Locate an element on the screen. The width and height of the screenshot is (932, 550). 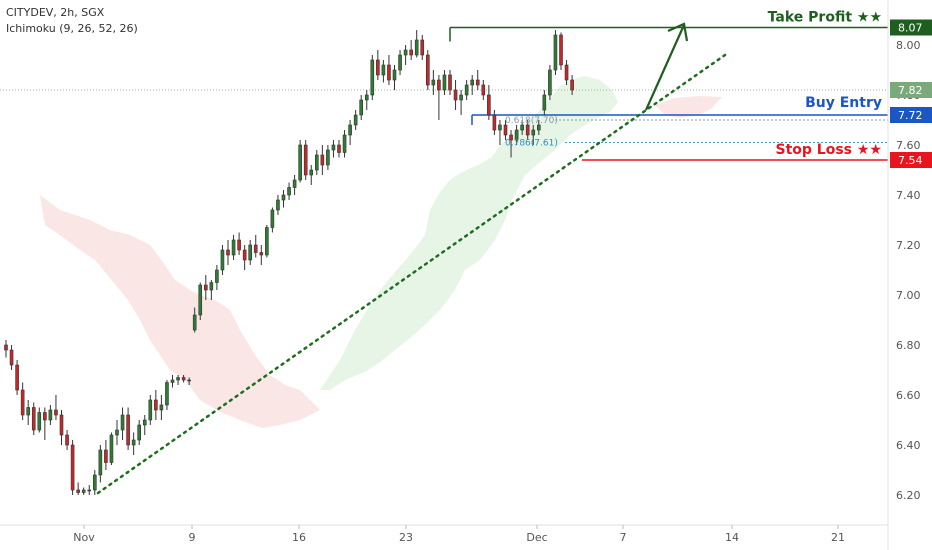
x-tick-label: 14 is located at coordinates (732, 537).